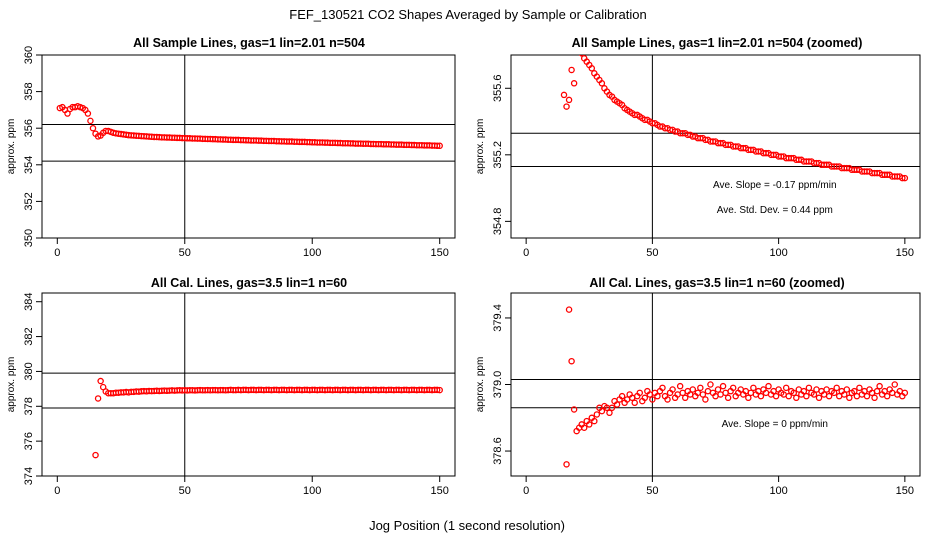 The width and height of the screenshot is (936, 540). I want to click on y-tick-label: 354, so click(29, 165).